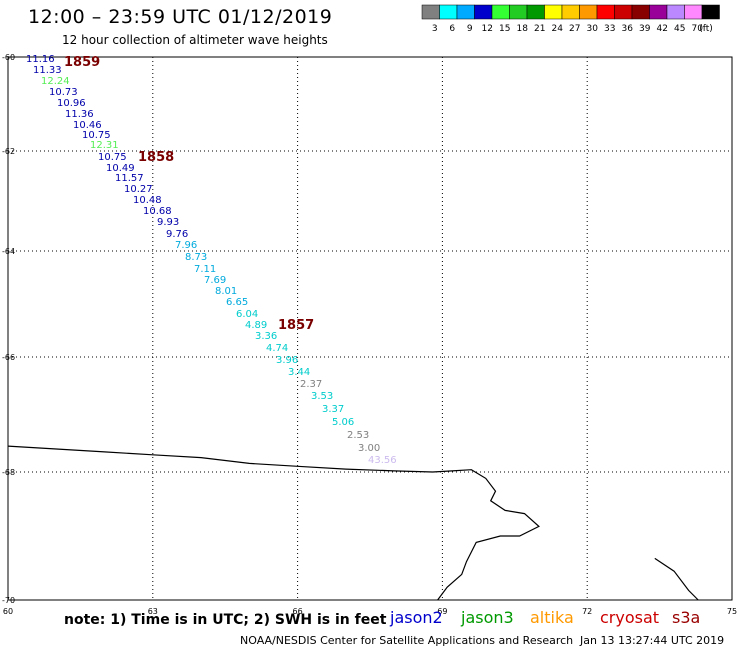 Image resolution: width=740 pixels, height=650 pixels. Describe the element at coordinates (333, 409) in the screenshot. I see `wave-height-label: 3.37` at that location.